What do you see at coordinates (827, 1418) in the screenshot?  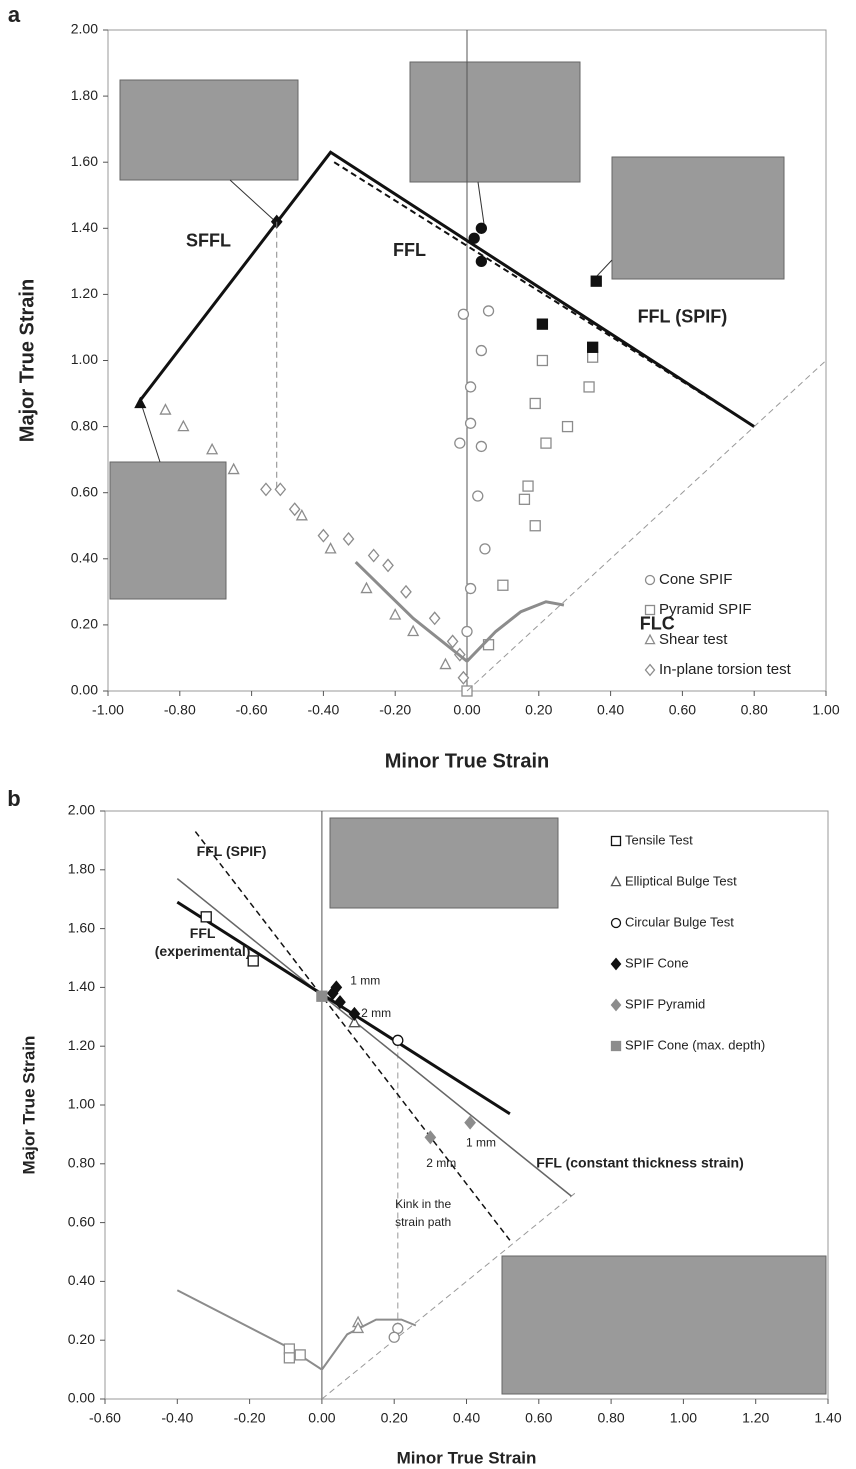 I see `x-tick-label: 1.40` at bounding box center [827, 1418].